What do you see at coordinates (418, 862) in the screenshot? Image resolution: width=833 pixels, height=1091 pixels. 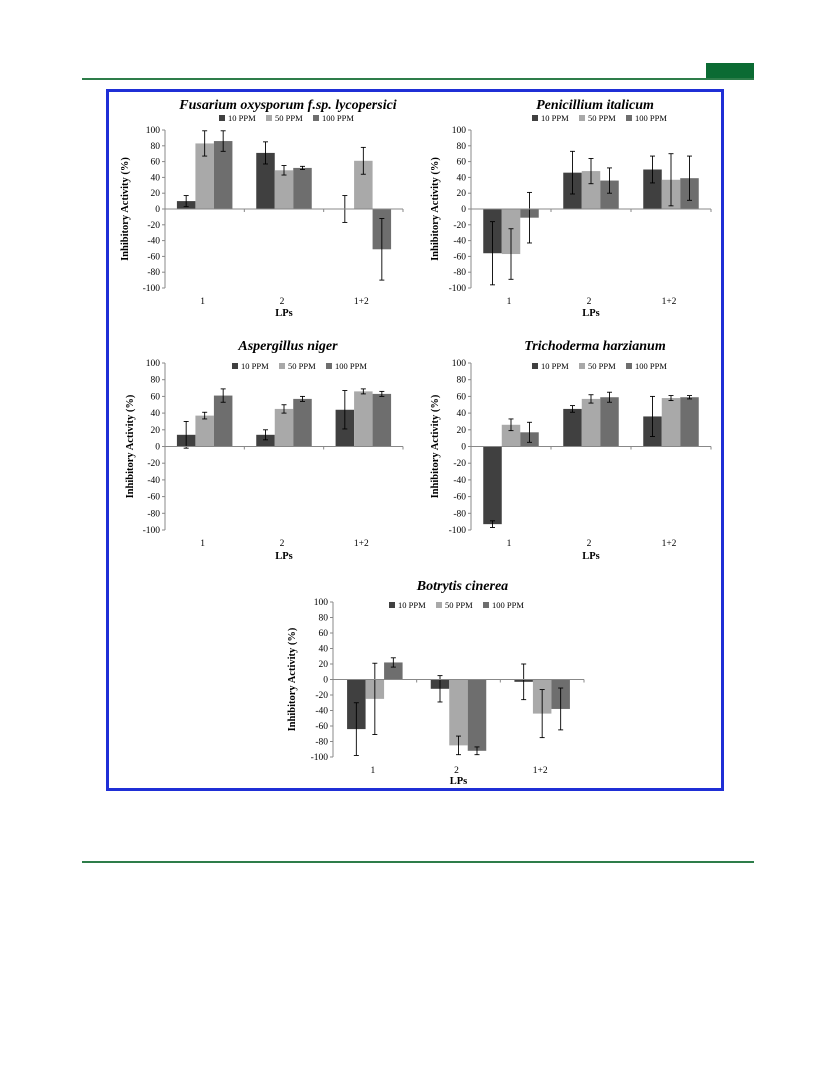 I see `footer-rule` at bounding box center [418, 862].